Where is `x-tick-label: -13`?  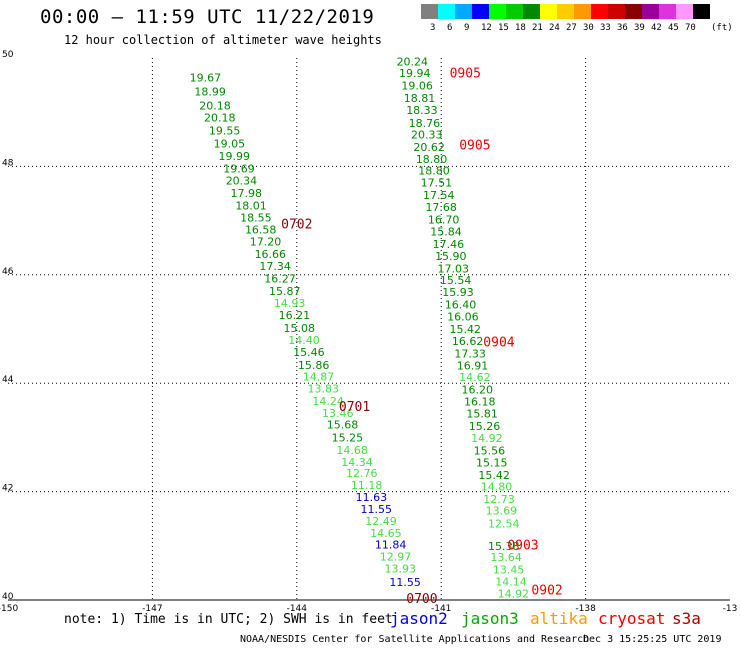 x-tick-label: -13 is located at coordinates (730, 609).